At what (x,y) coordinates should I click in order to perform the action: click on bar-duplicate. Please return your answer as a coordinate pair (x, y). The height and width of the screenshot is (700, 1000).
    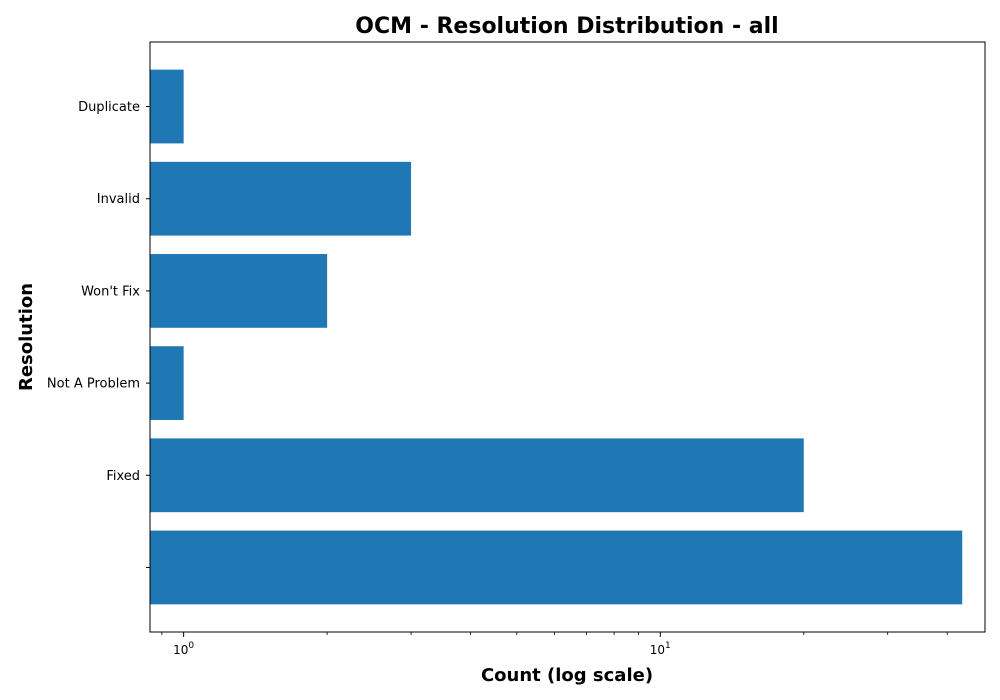
    Looking at the image, I should click on (167, 106).